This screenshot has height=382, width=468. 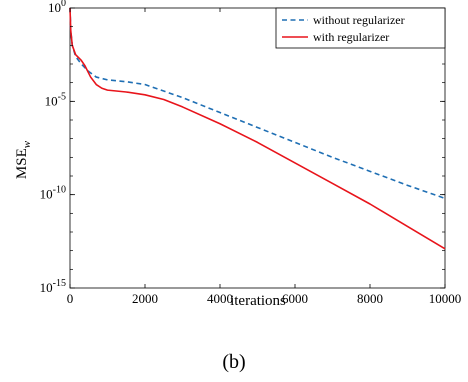 What do you see at coordinates (145, 298) in the screenshot?
I see `x-tick-label: 2000` at bounding box center [145, 298].